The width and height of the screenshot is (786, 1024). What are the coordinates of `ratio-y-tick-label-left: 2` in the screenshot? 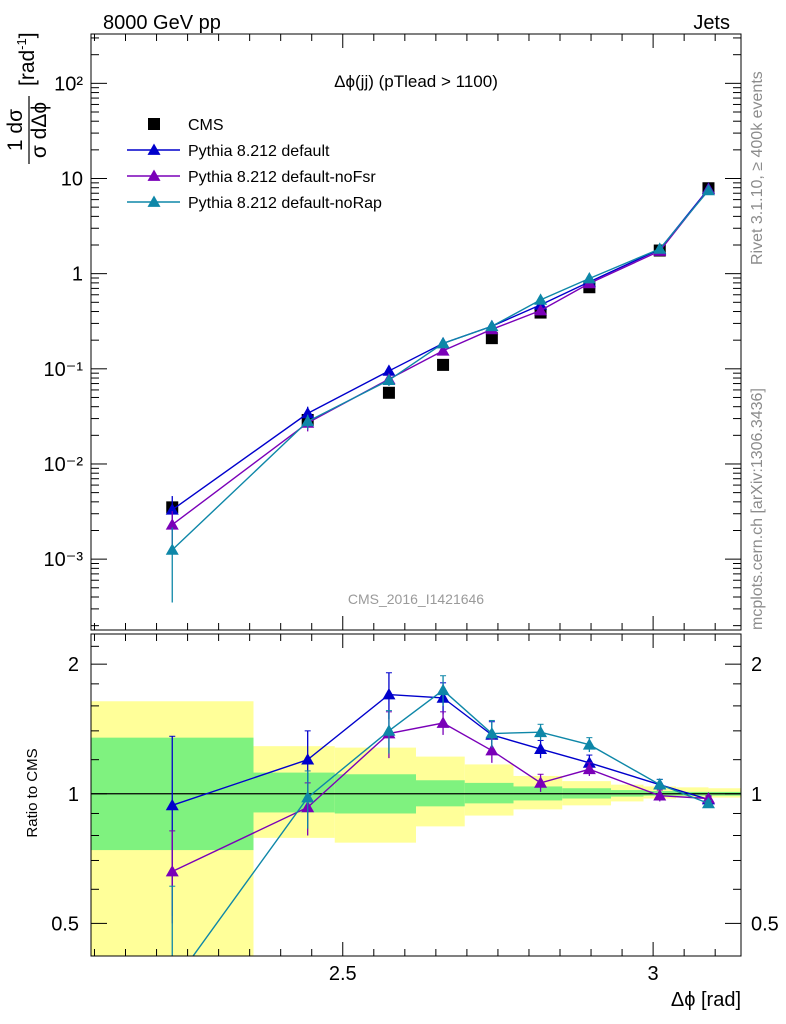 It's located at (73, 665).